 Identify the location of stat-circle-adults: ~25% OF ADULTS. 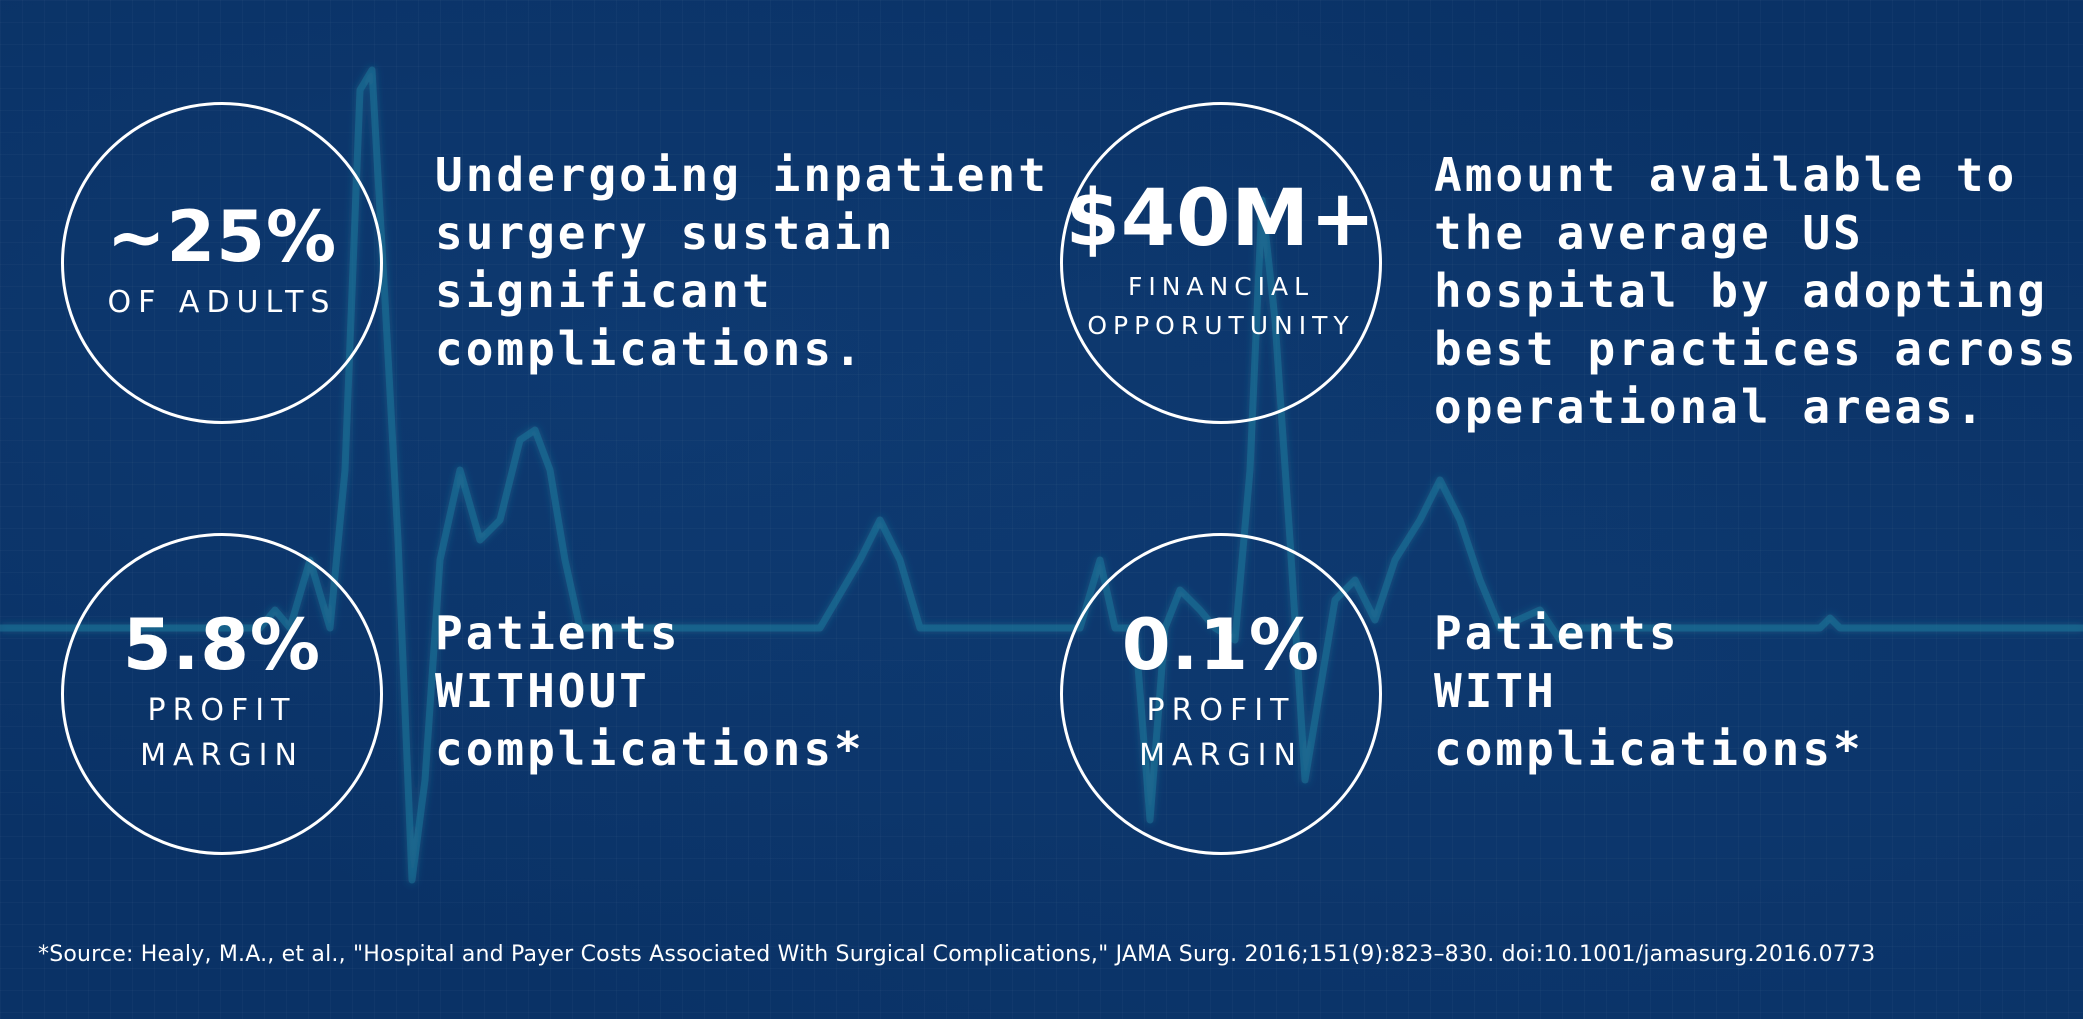
(222, 263).